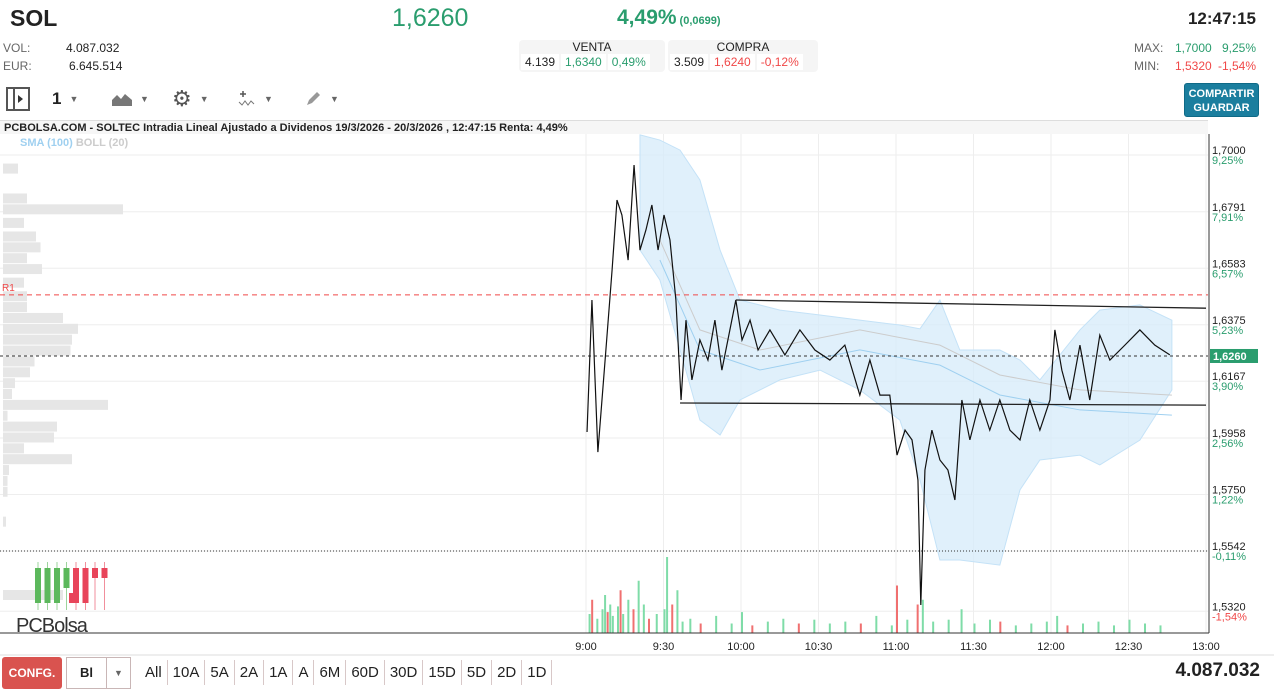  Describe the element at coordinates (442, 672) in the screenshot. I see `period-15d: 15D` at that location.